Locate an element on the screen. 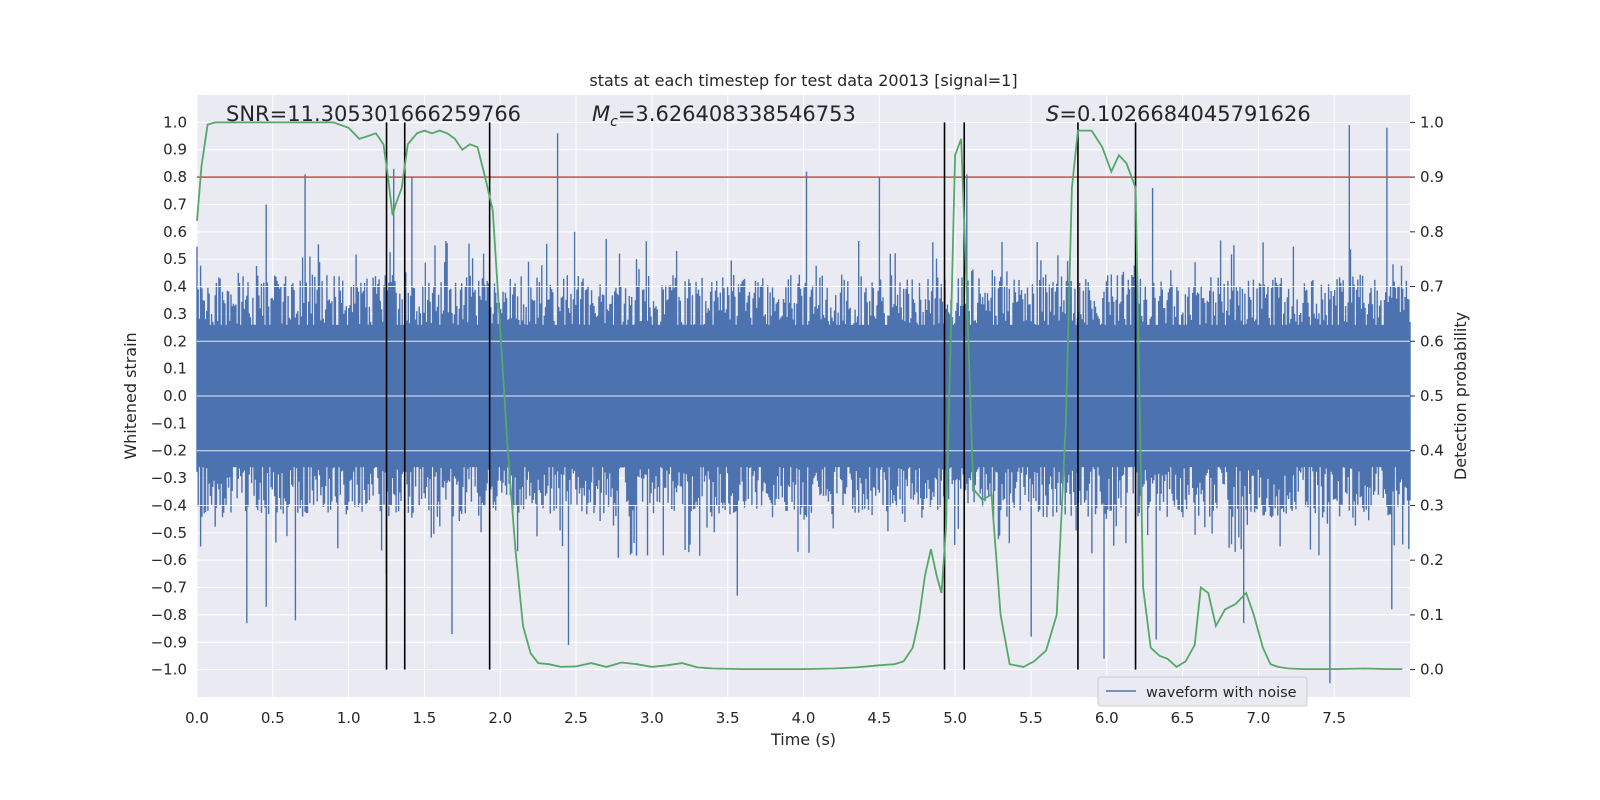  x-tick-label: 4.0 is located at coordinates (804, 718).